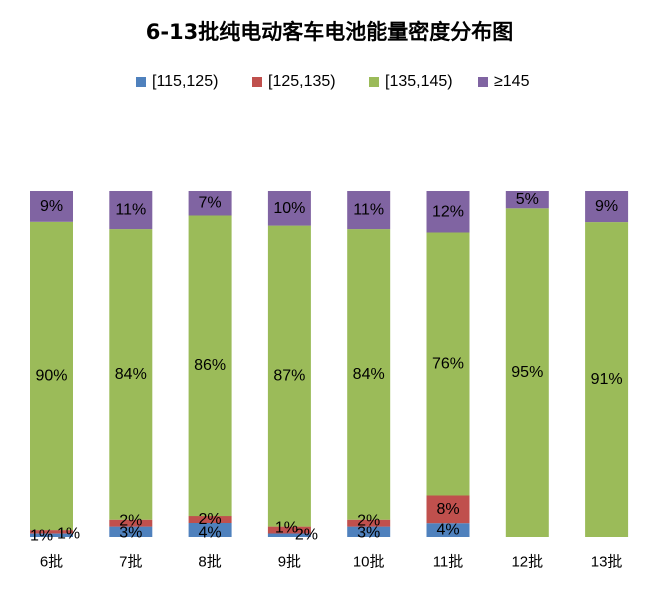 This screenshot has width=659, height=597. I want to click on data-label-s1-1: 2%, so click(130, 521).